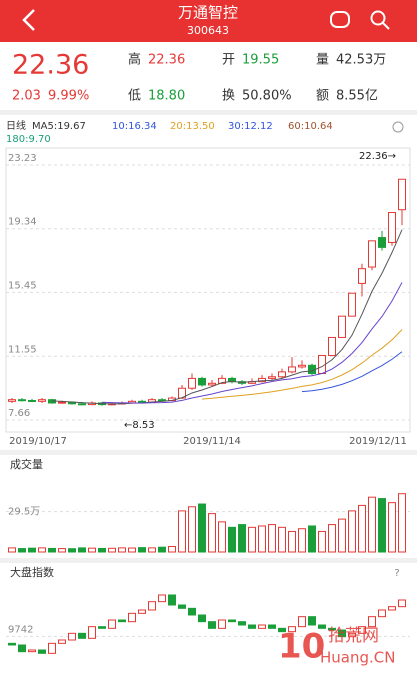  Describe the element at coordinates (310, 126) in the screenshot. I see `ma-label: 60:10.64` at that location.